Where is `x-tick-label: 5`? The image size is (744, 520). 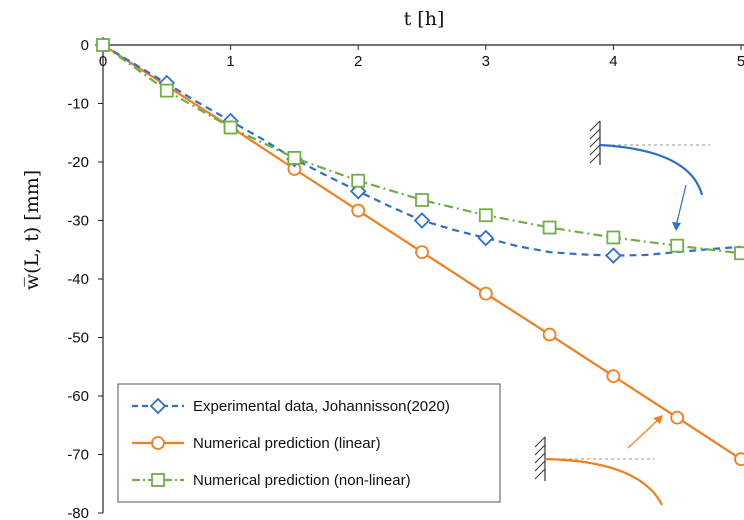 x-tick-label: 5 is located at coordinates (740, 61).